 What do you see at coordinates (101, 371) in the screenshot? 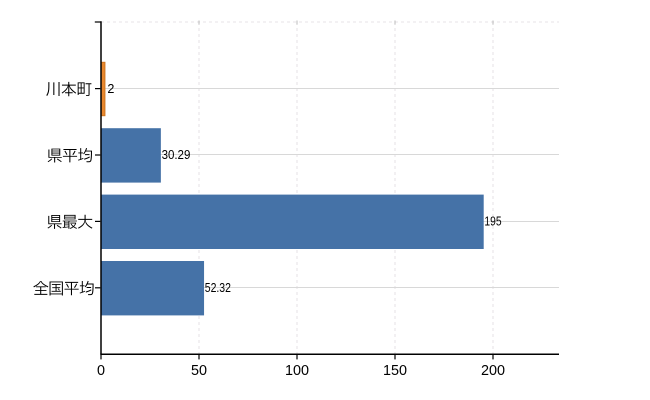
I see `svg-text: 0` at bounding box center [101, 371].